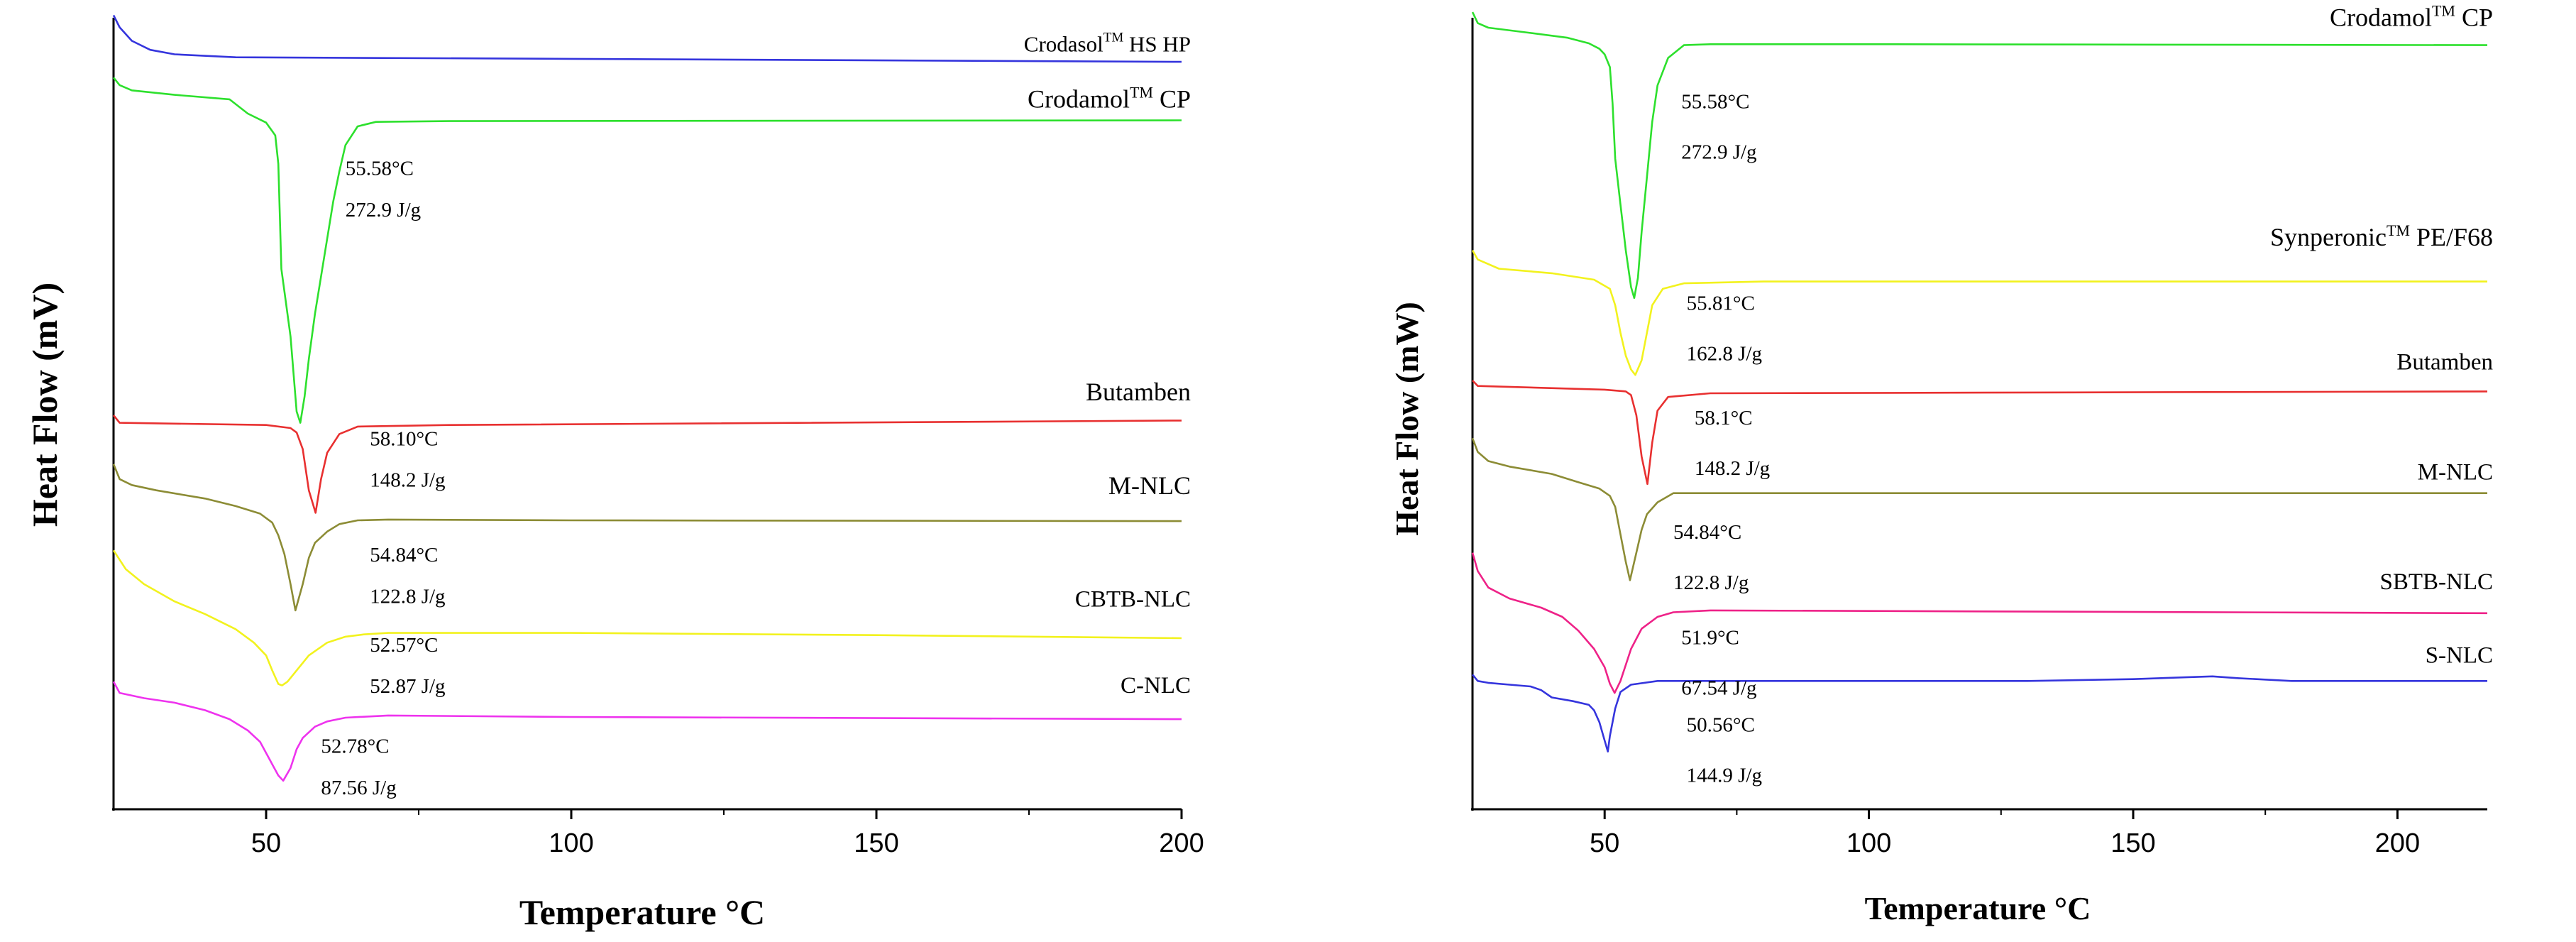 The image size is (2576, 942). What do you see at coordinates (1979, 713) in the screenshot?
I see `series-line-s-nlc` at bounding box center [1979, 713].